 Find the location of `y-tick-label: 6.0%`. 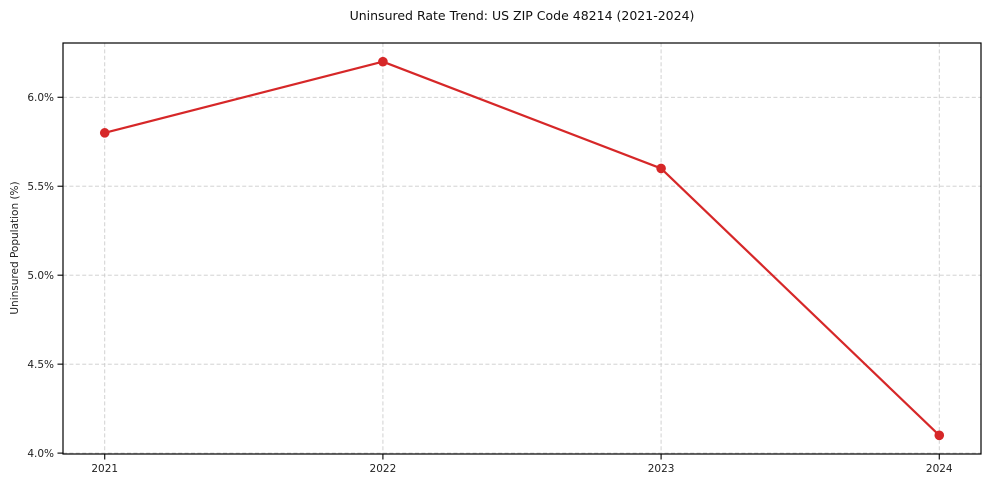

y-tick-label: 6.0% is located at coordinates (40, 98).